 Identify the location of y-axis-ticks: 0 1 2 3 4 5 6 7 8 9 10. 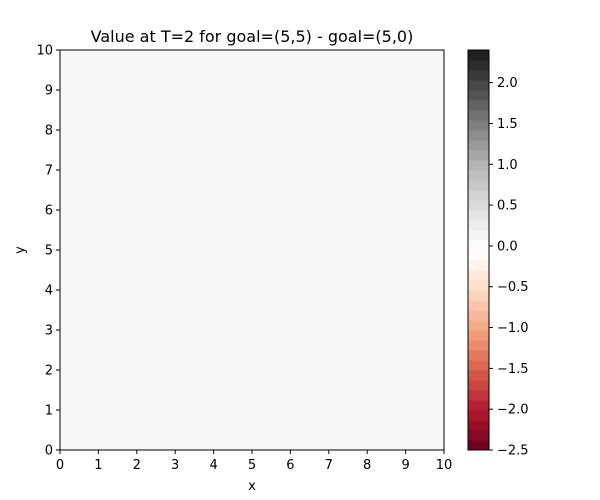
(48, 251).